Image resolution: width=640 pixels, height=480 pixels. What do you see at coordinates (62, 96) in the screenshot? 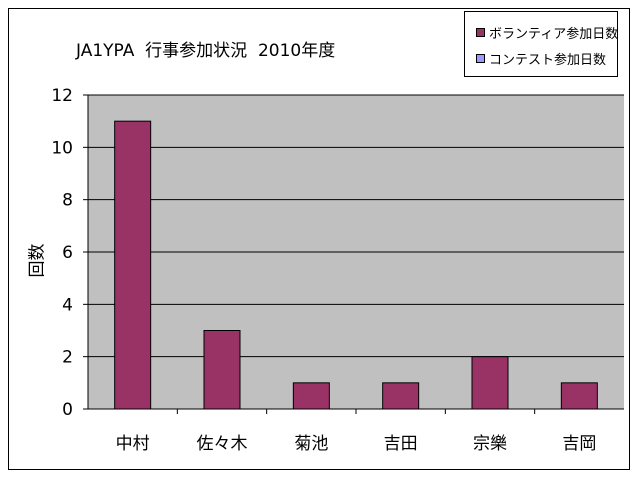
I see `y-tick-label: 12` at bounding box center [62, 96].